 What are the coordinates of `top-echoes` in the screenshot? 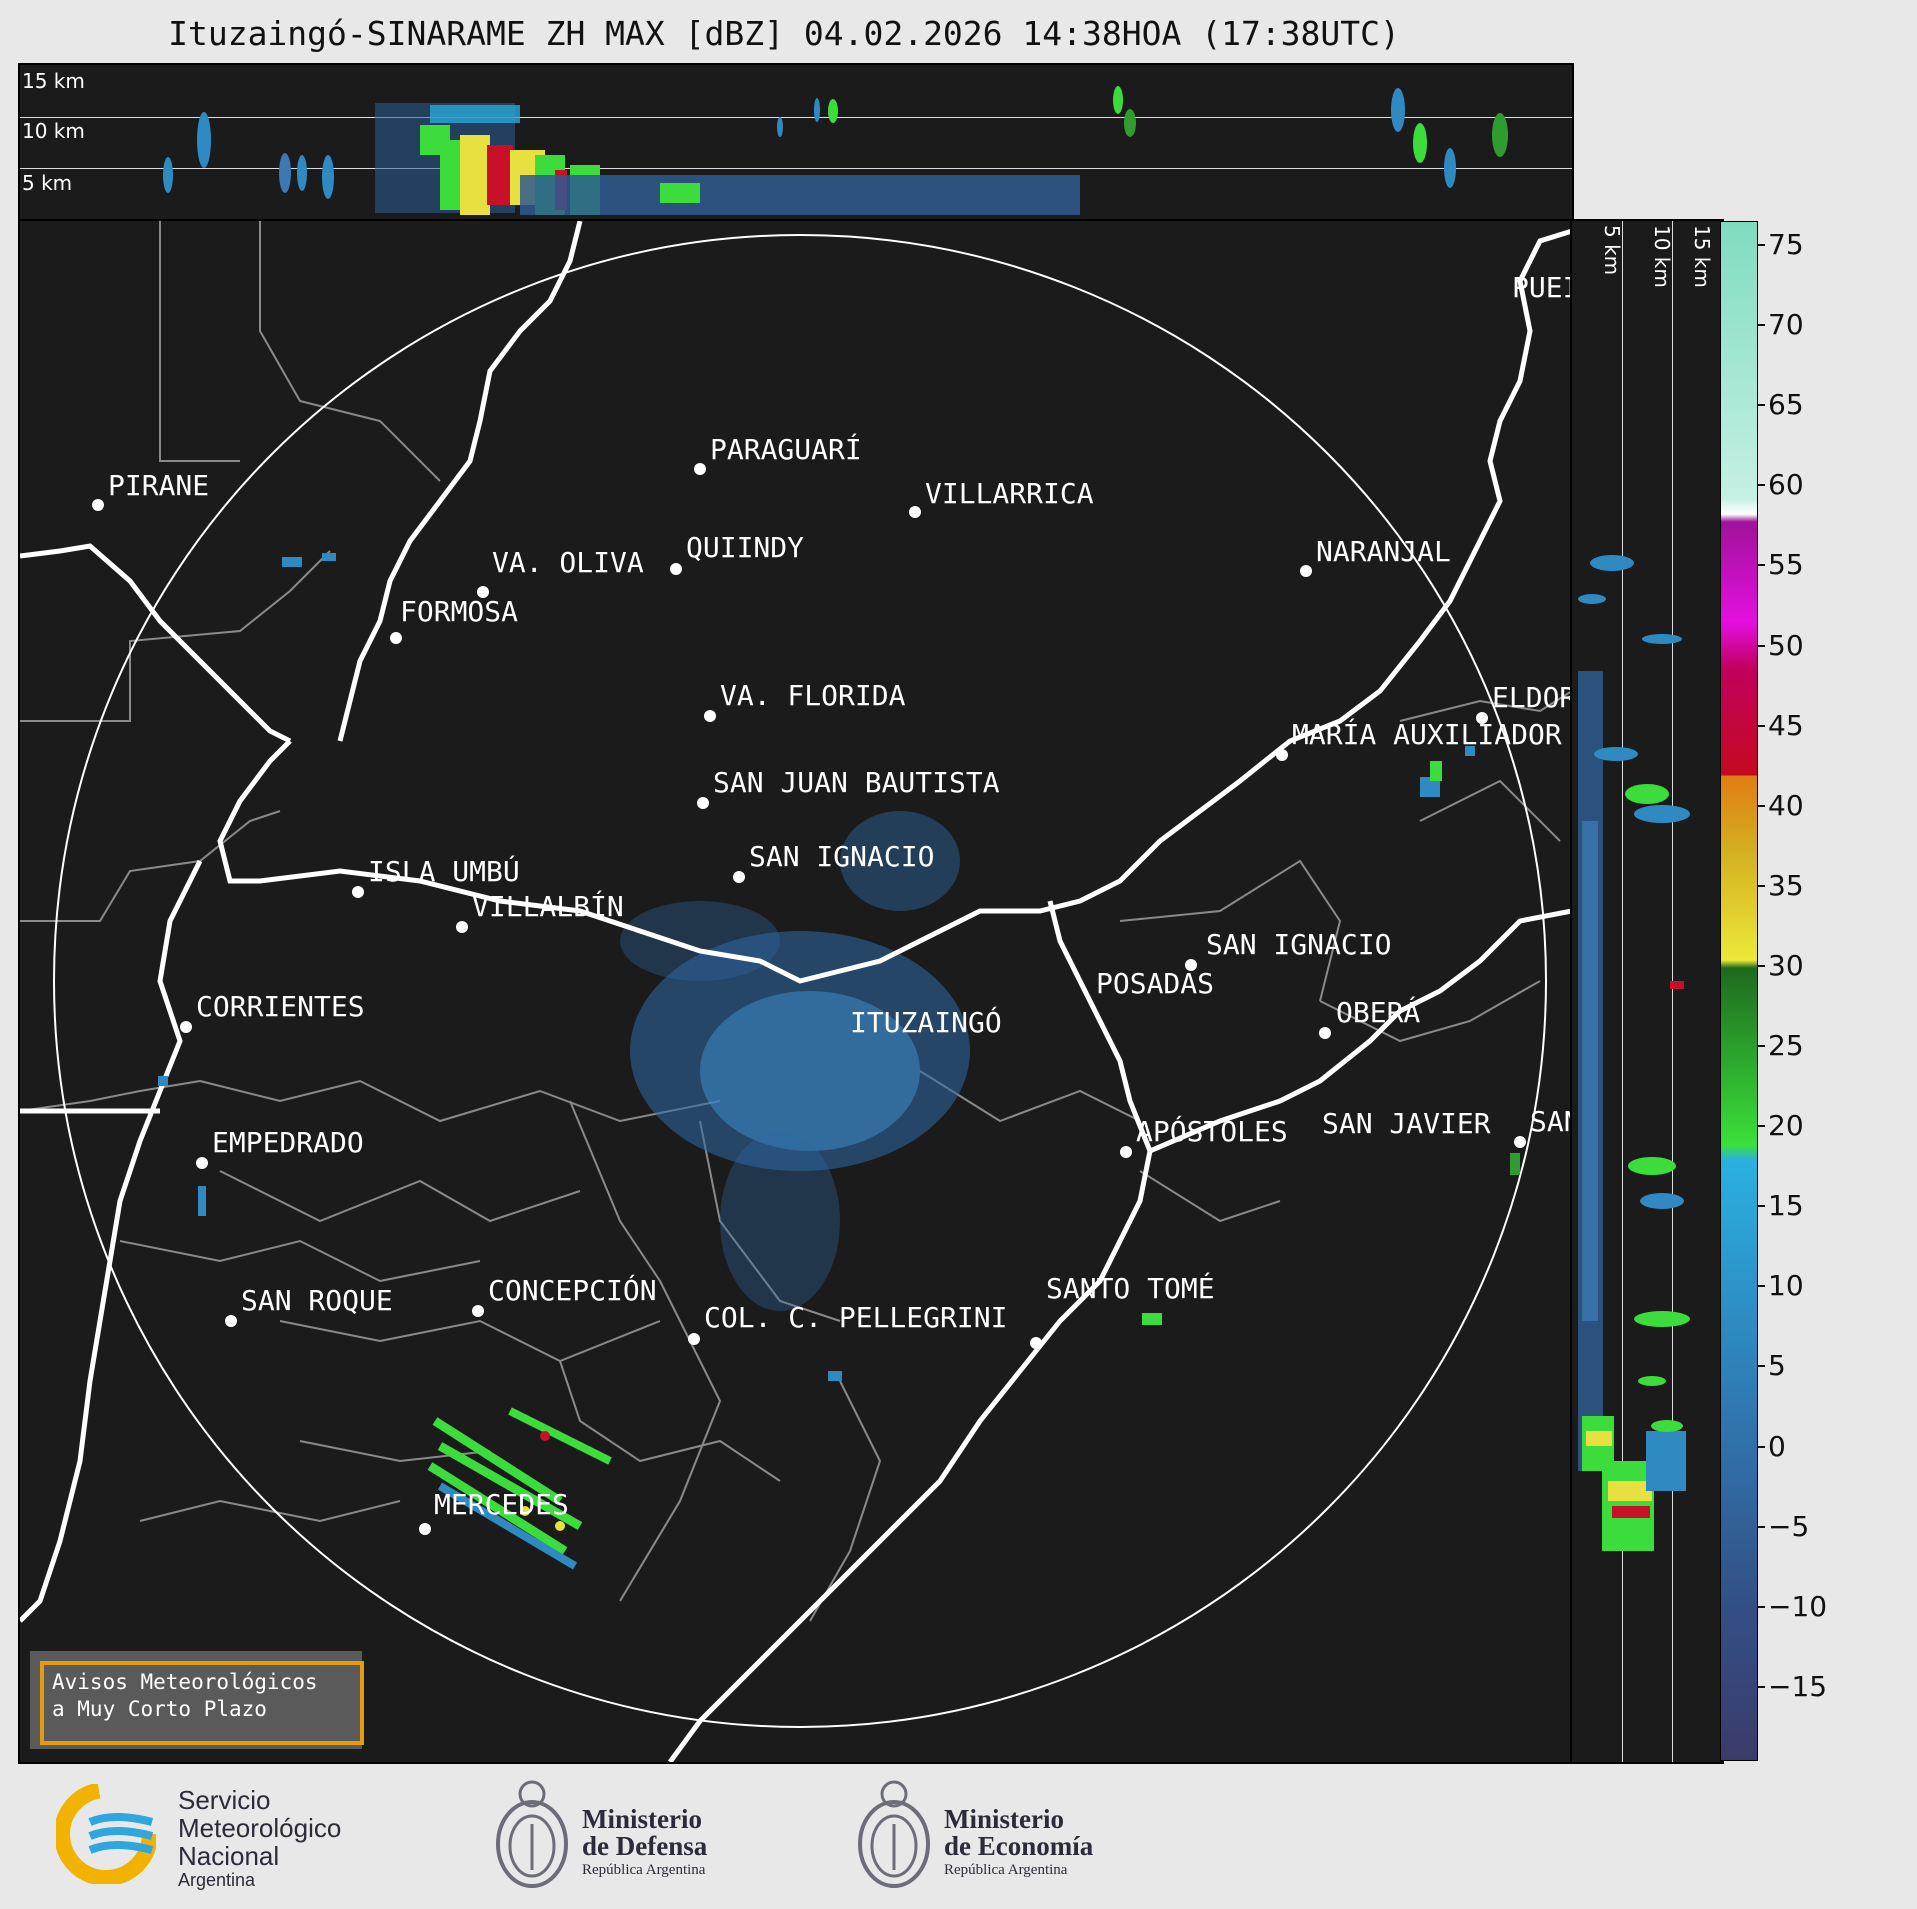 It's located at (835, 150).